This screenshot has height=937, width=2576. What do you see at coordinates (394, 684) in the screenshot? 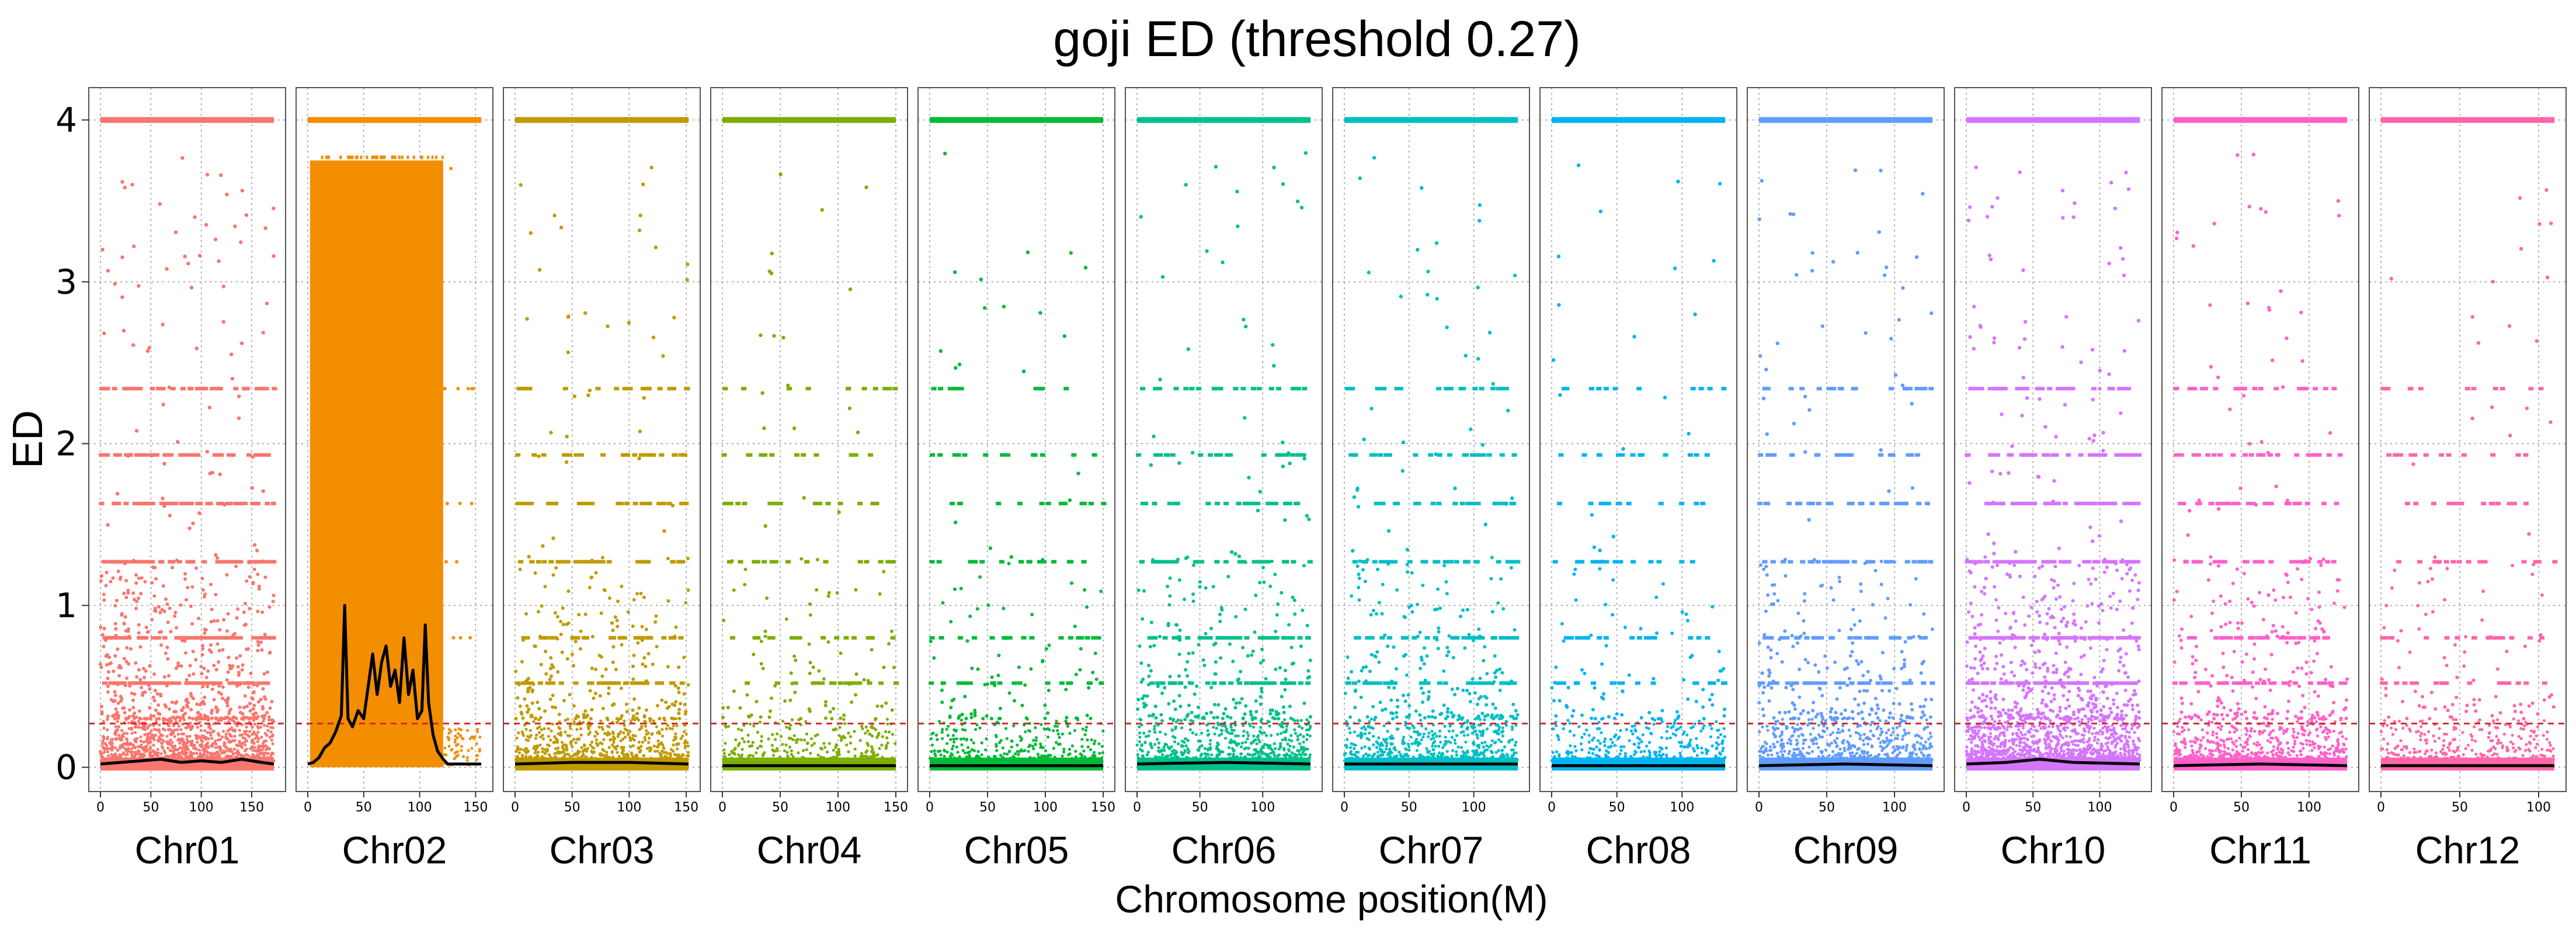
I see `smoothed-ed-line` at bounding box center [394, 684].